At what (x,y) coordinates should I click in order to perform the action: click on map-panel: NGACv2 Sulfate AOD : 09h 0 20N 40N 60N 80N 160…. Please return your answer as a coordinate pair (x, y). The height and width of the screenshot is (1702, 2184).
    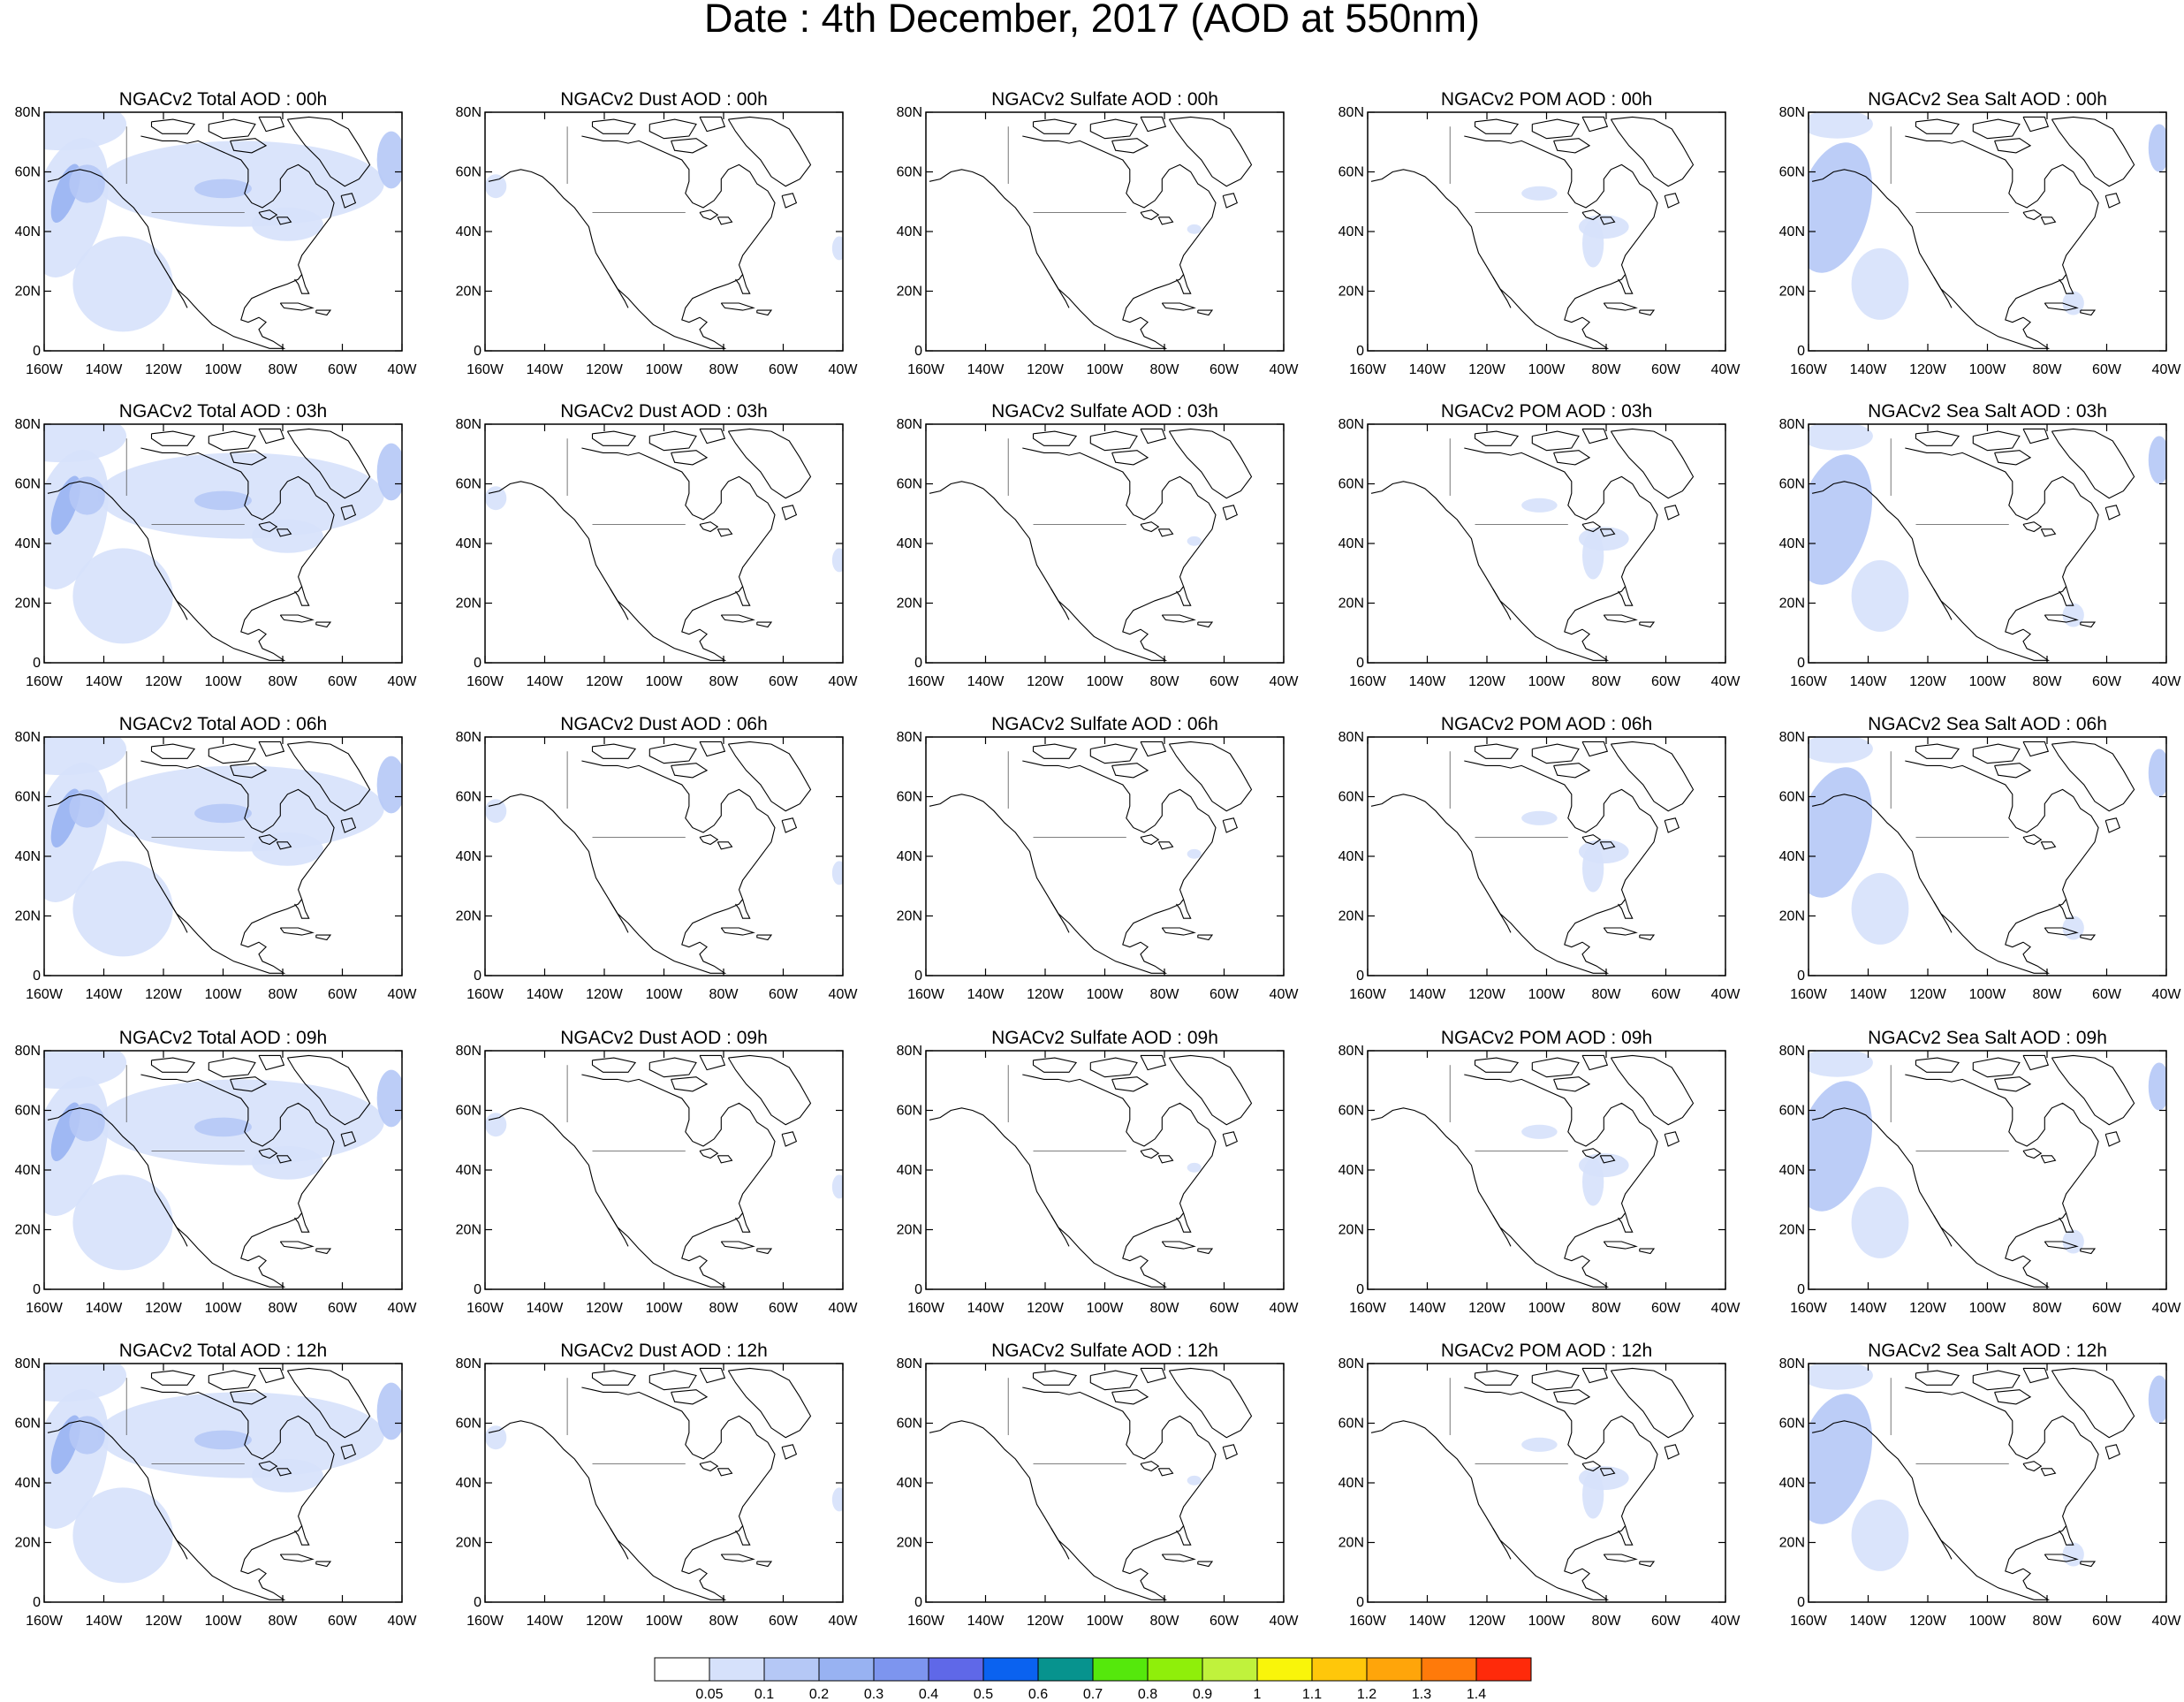
    Looking at the image, I should click on (1098, 1172).